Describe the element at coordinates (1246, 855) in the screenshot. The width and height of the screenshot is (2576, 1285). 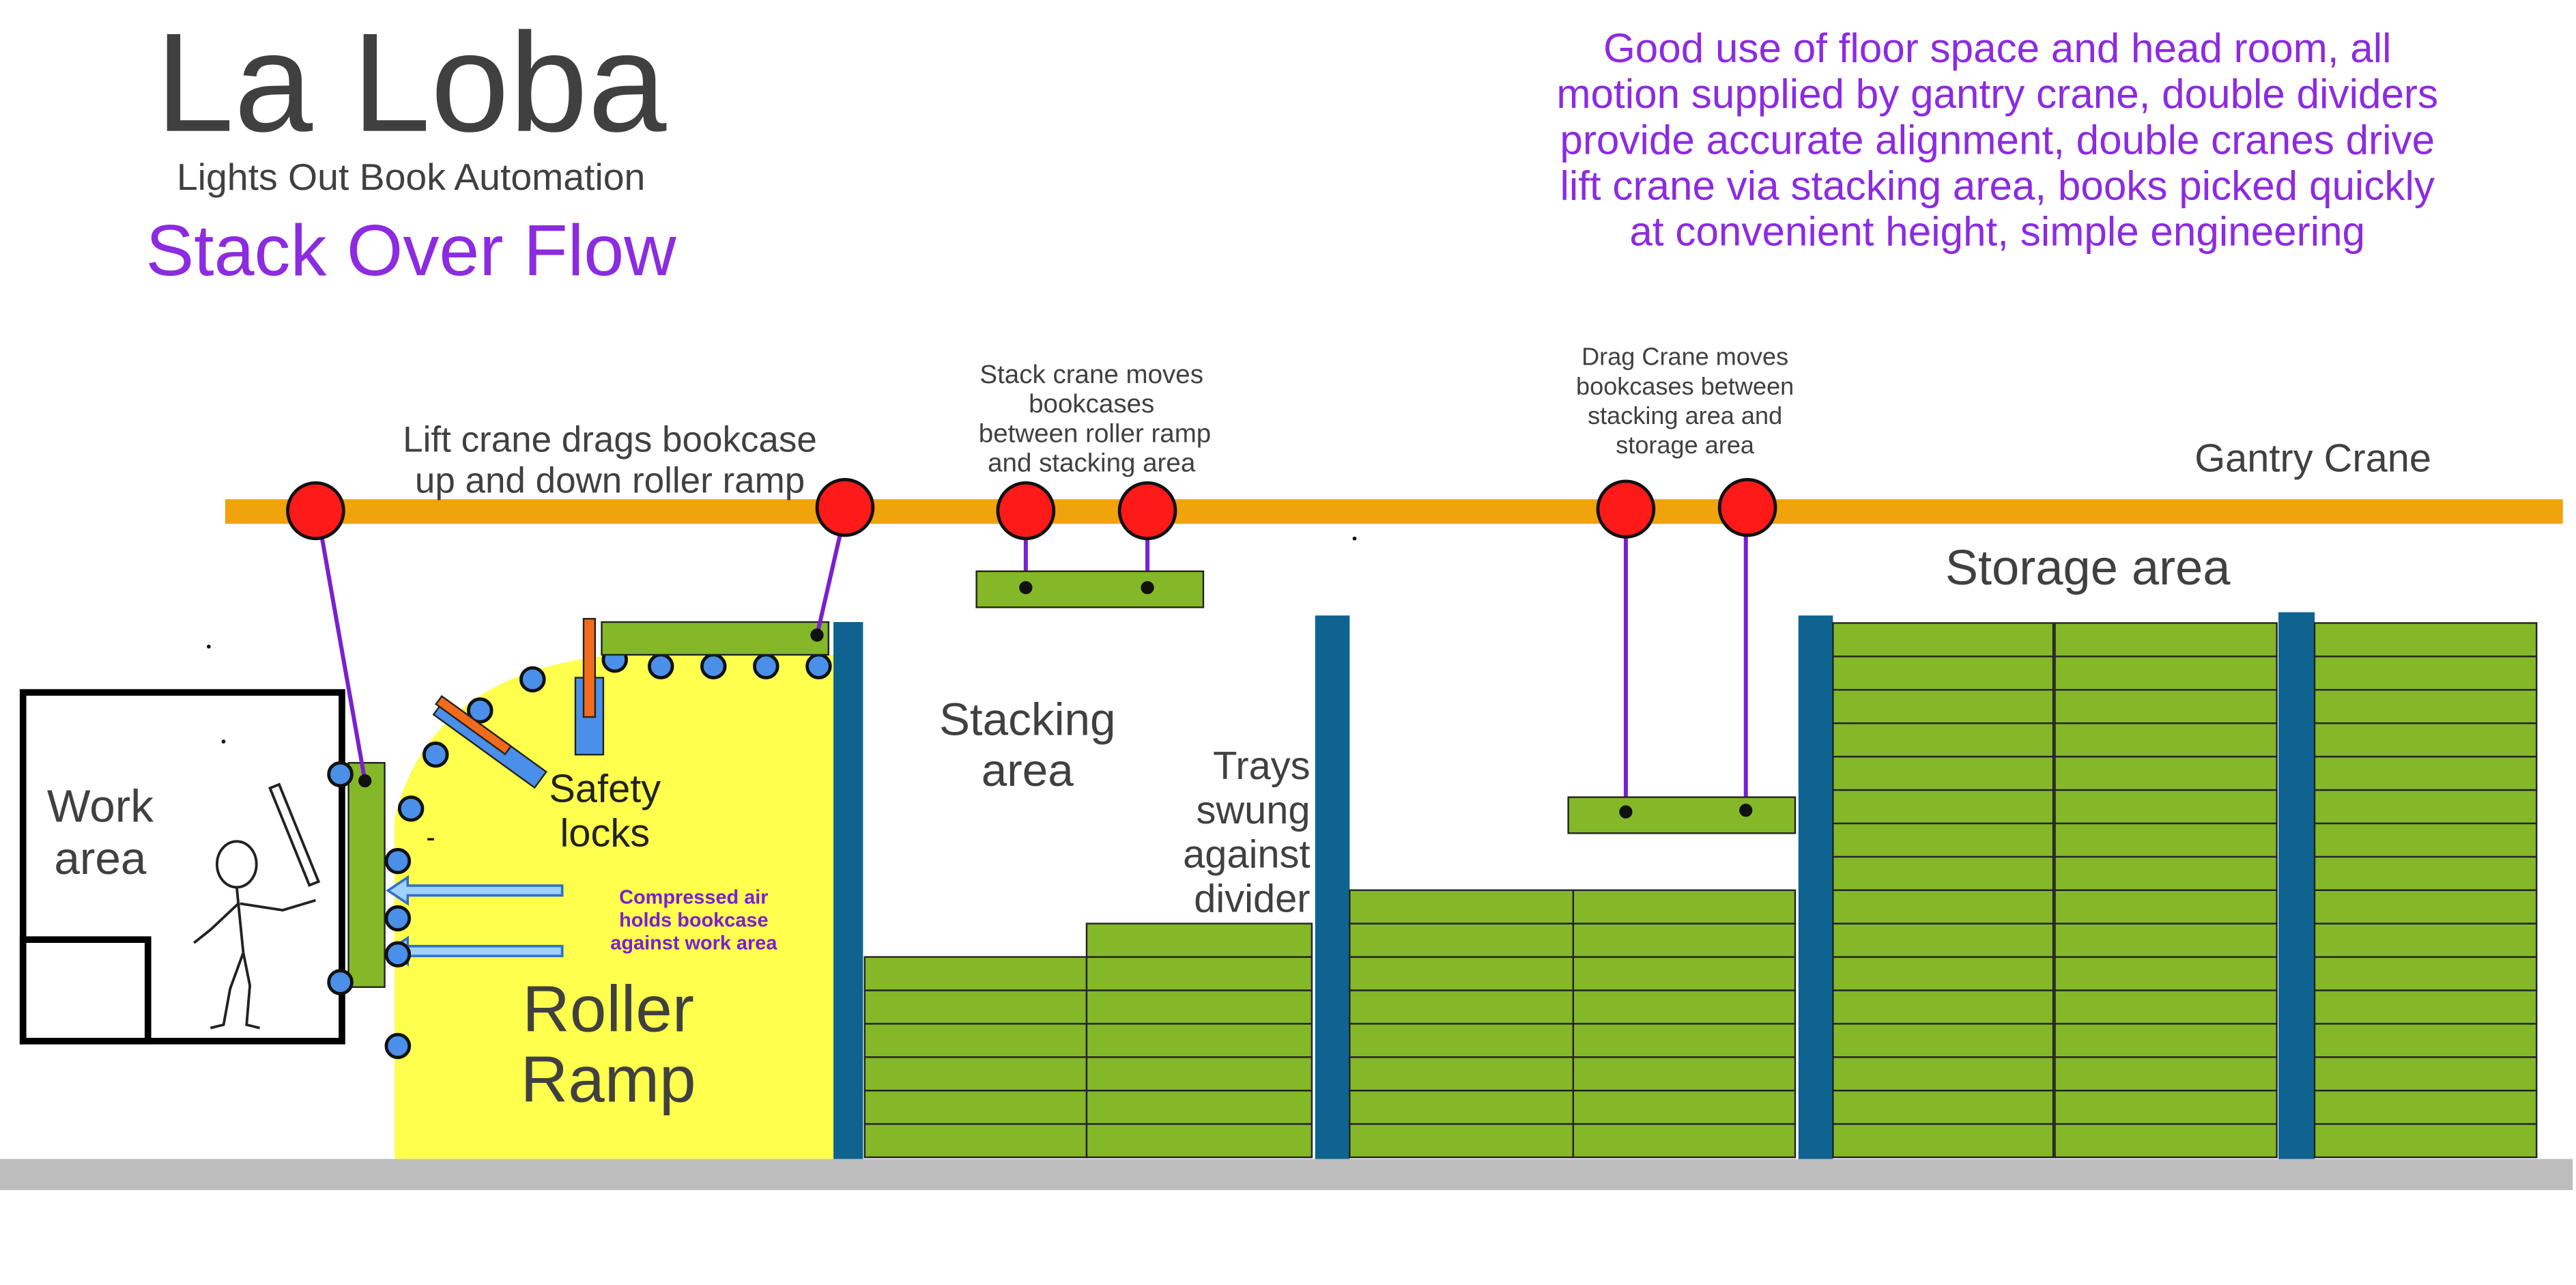
I see `trays-swung-line: against` at that location.